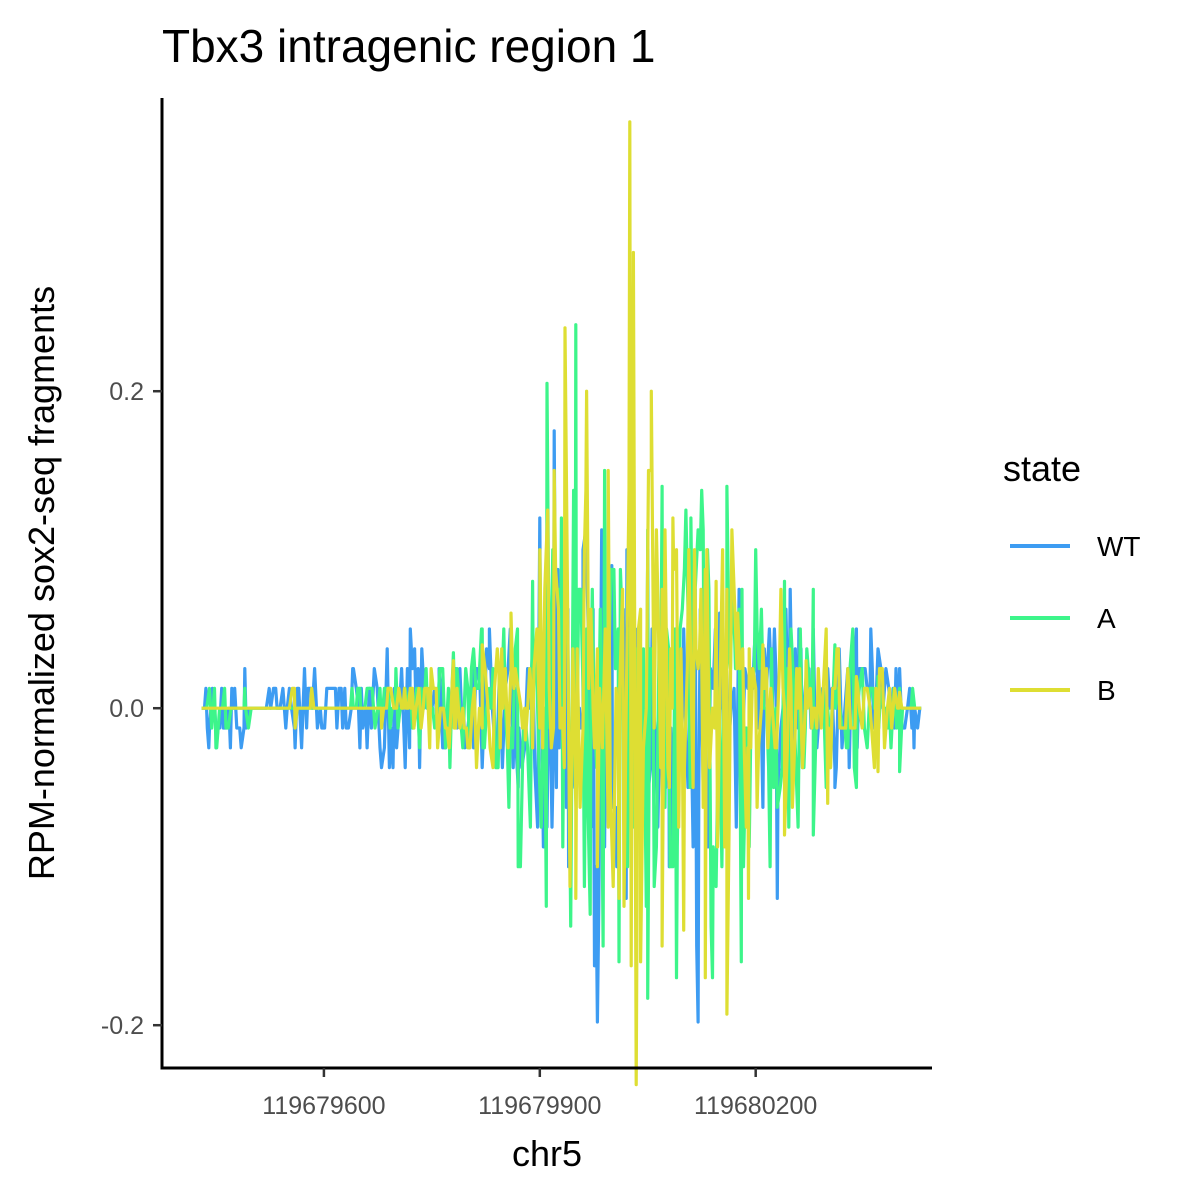 The height and width of the screenshot is (1200, 1200). I want to click on y-axis-ticks: -0.2 0.0 0.2, so click(131, 709).